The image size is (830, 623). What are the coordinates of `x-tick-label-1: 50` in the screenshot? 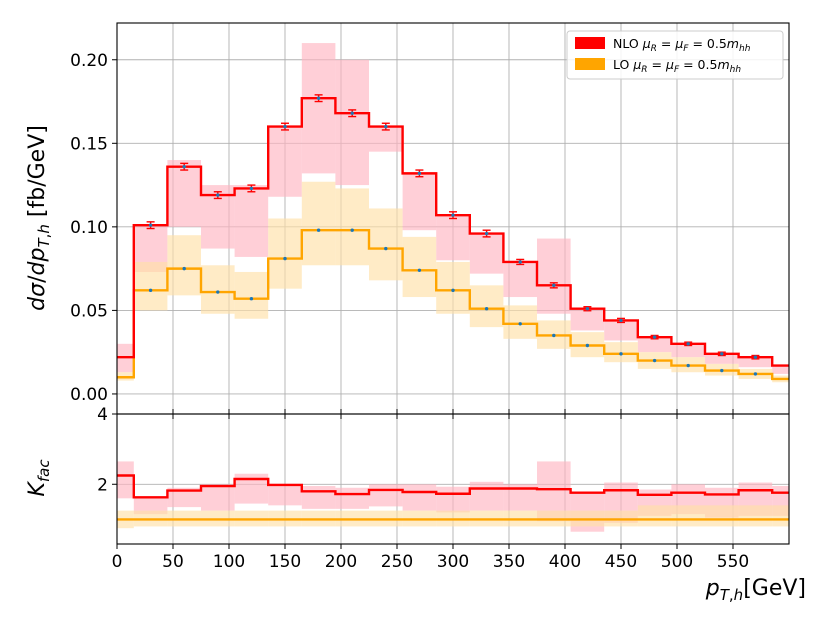 It's located at (173, 562).